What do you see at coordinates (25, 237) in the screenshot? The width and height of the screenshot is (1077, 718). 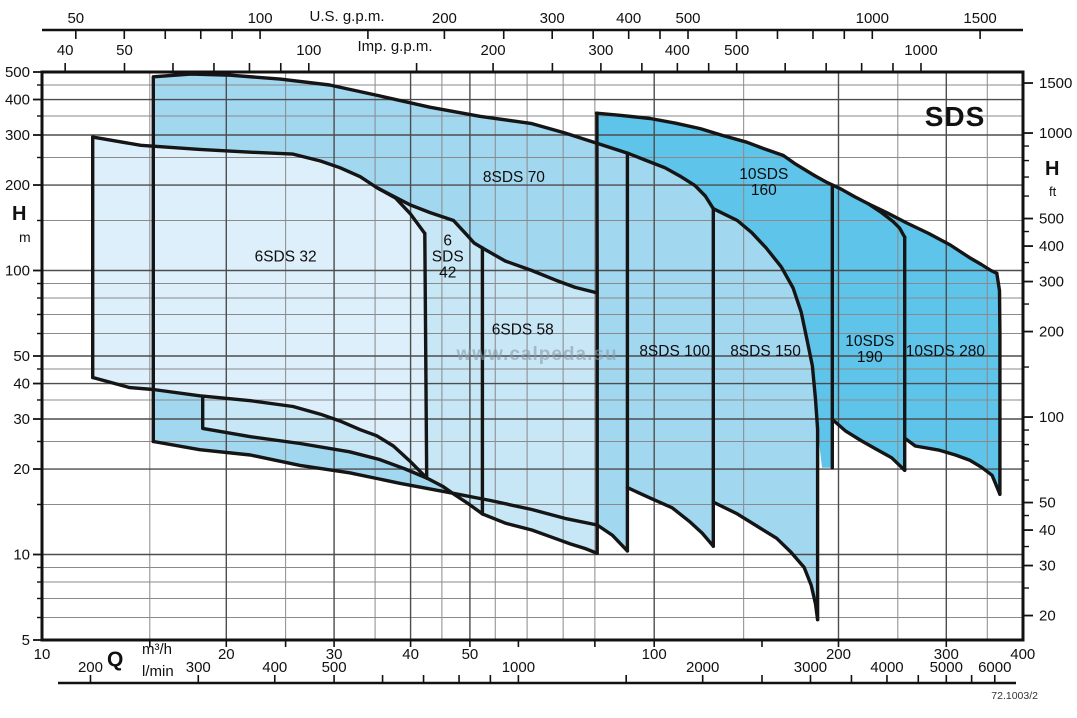 I see `head-axis-unit-m: m` at bounding box center [25, 237].